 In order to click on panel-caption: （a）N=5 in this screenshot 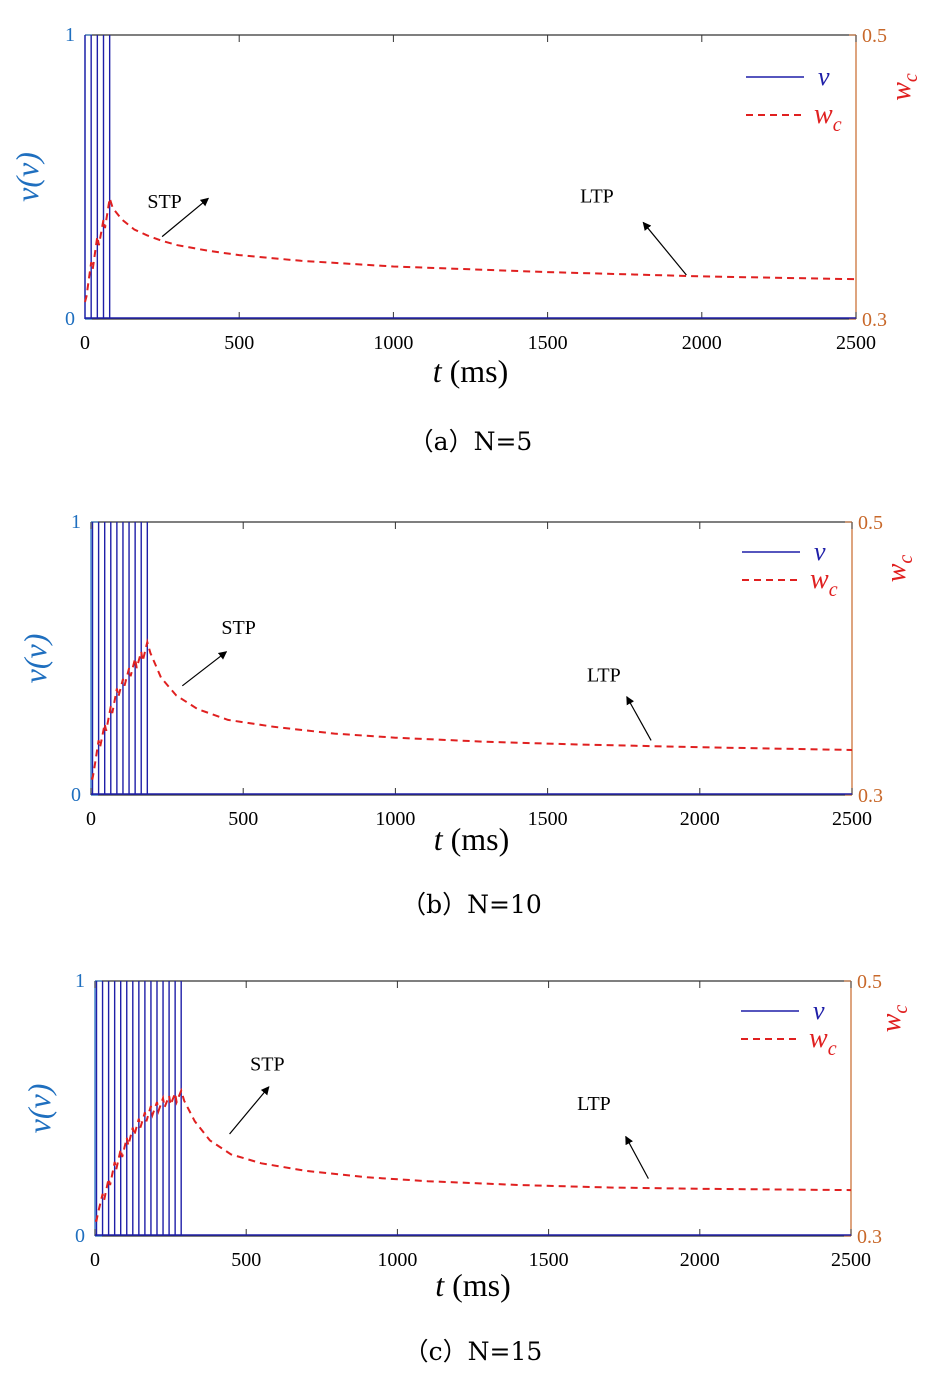, I will do `click(471, 441)`.